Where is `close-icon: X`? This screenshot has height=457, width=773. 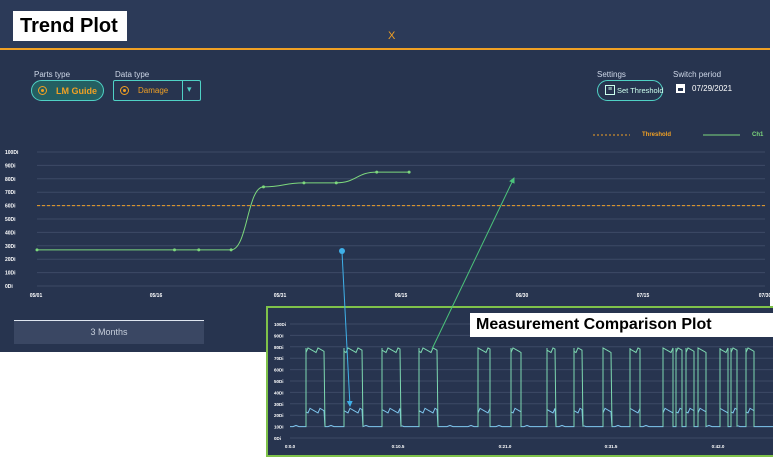
close-icon: X is located at coordinates (392, 36).